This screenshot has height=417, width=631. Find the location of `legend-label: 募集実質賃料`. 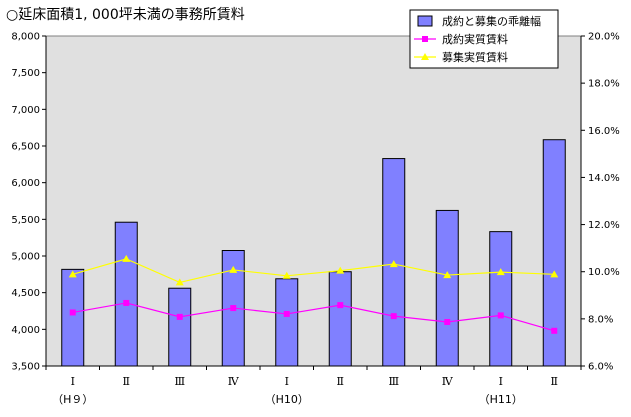

legend-label: 募集実質賃料 is located at coordinates (475, 57).